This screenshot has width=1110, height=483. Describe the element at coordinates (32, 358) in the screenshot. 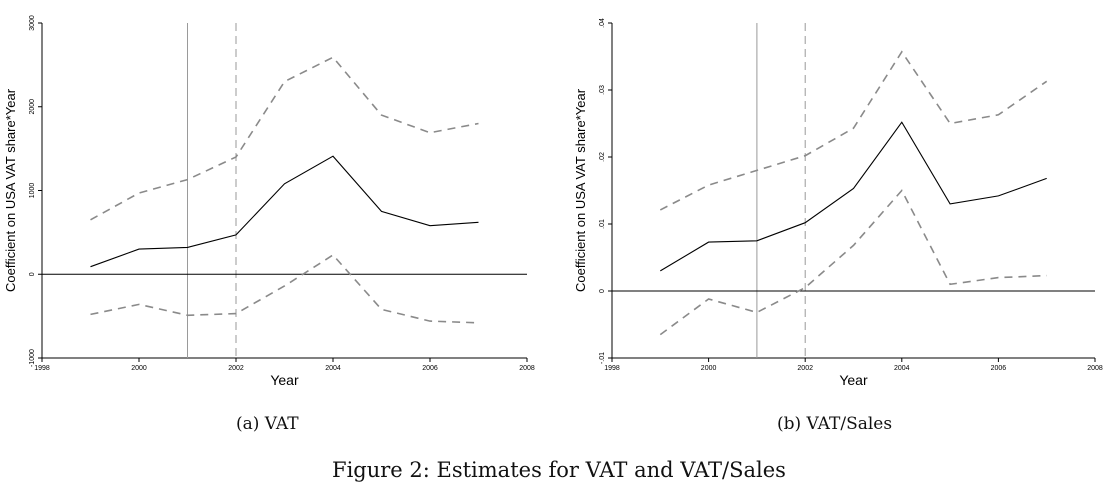

I see `y-tick-label: -1000` at that location.